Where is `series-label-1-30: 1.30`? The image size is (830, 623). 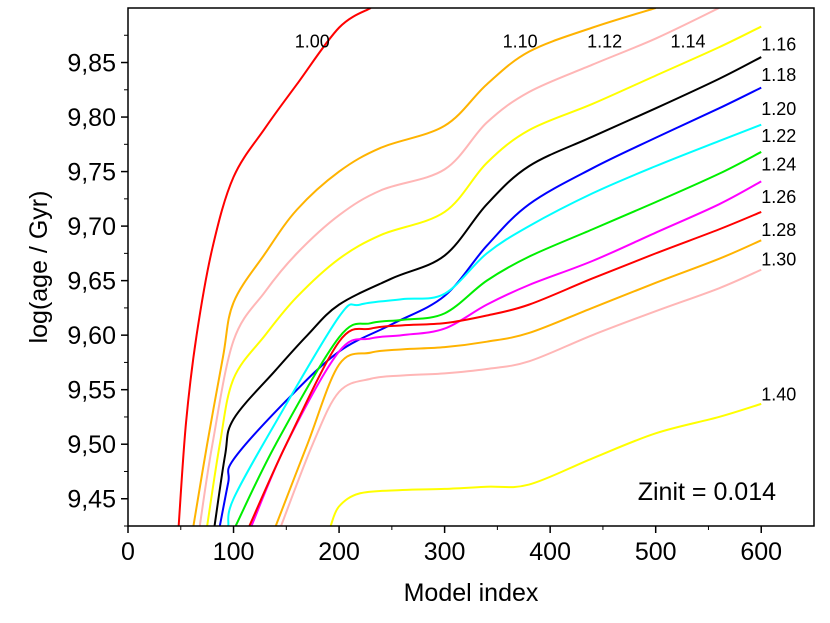 series-label-1-30: 1.30 is located at coordinates (778, 259).